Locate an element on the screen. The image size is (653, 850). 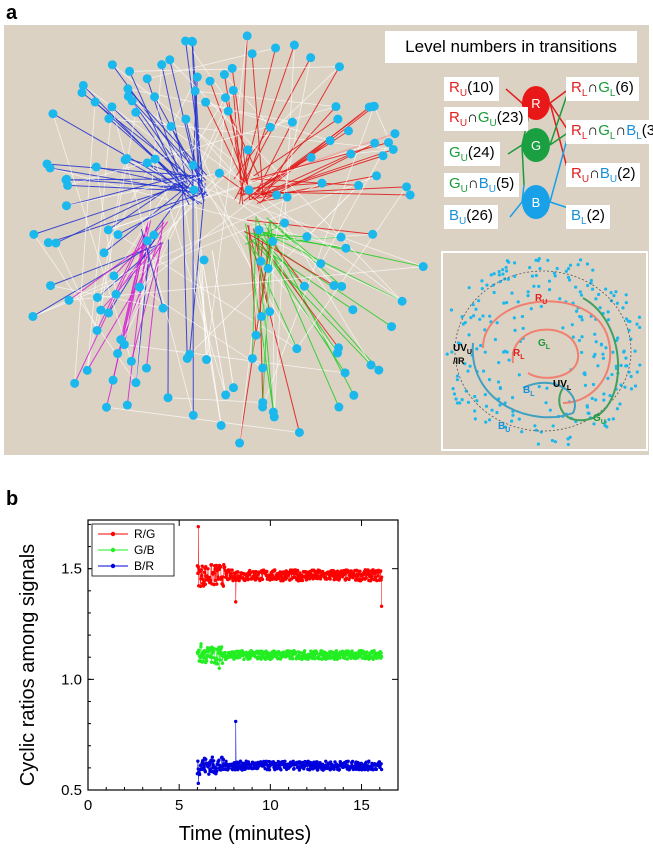
legend-swatch-marker is located at coordinates (113, 550).